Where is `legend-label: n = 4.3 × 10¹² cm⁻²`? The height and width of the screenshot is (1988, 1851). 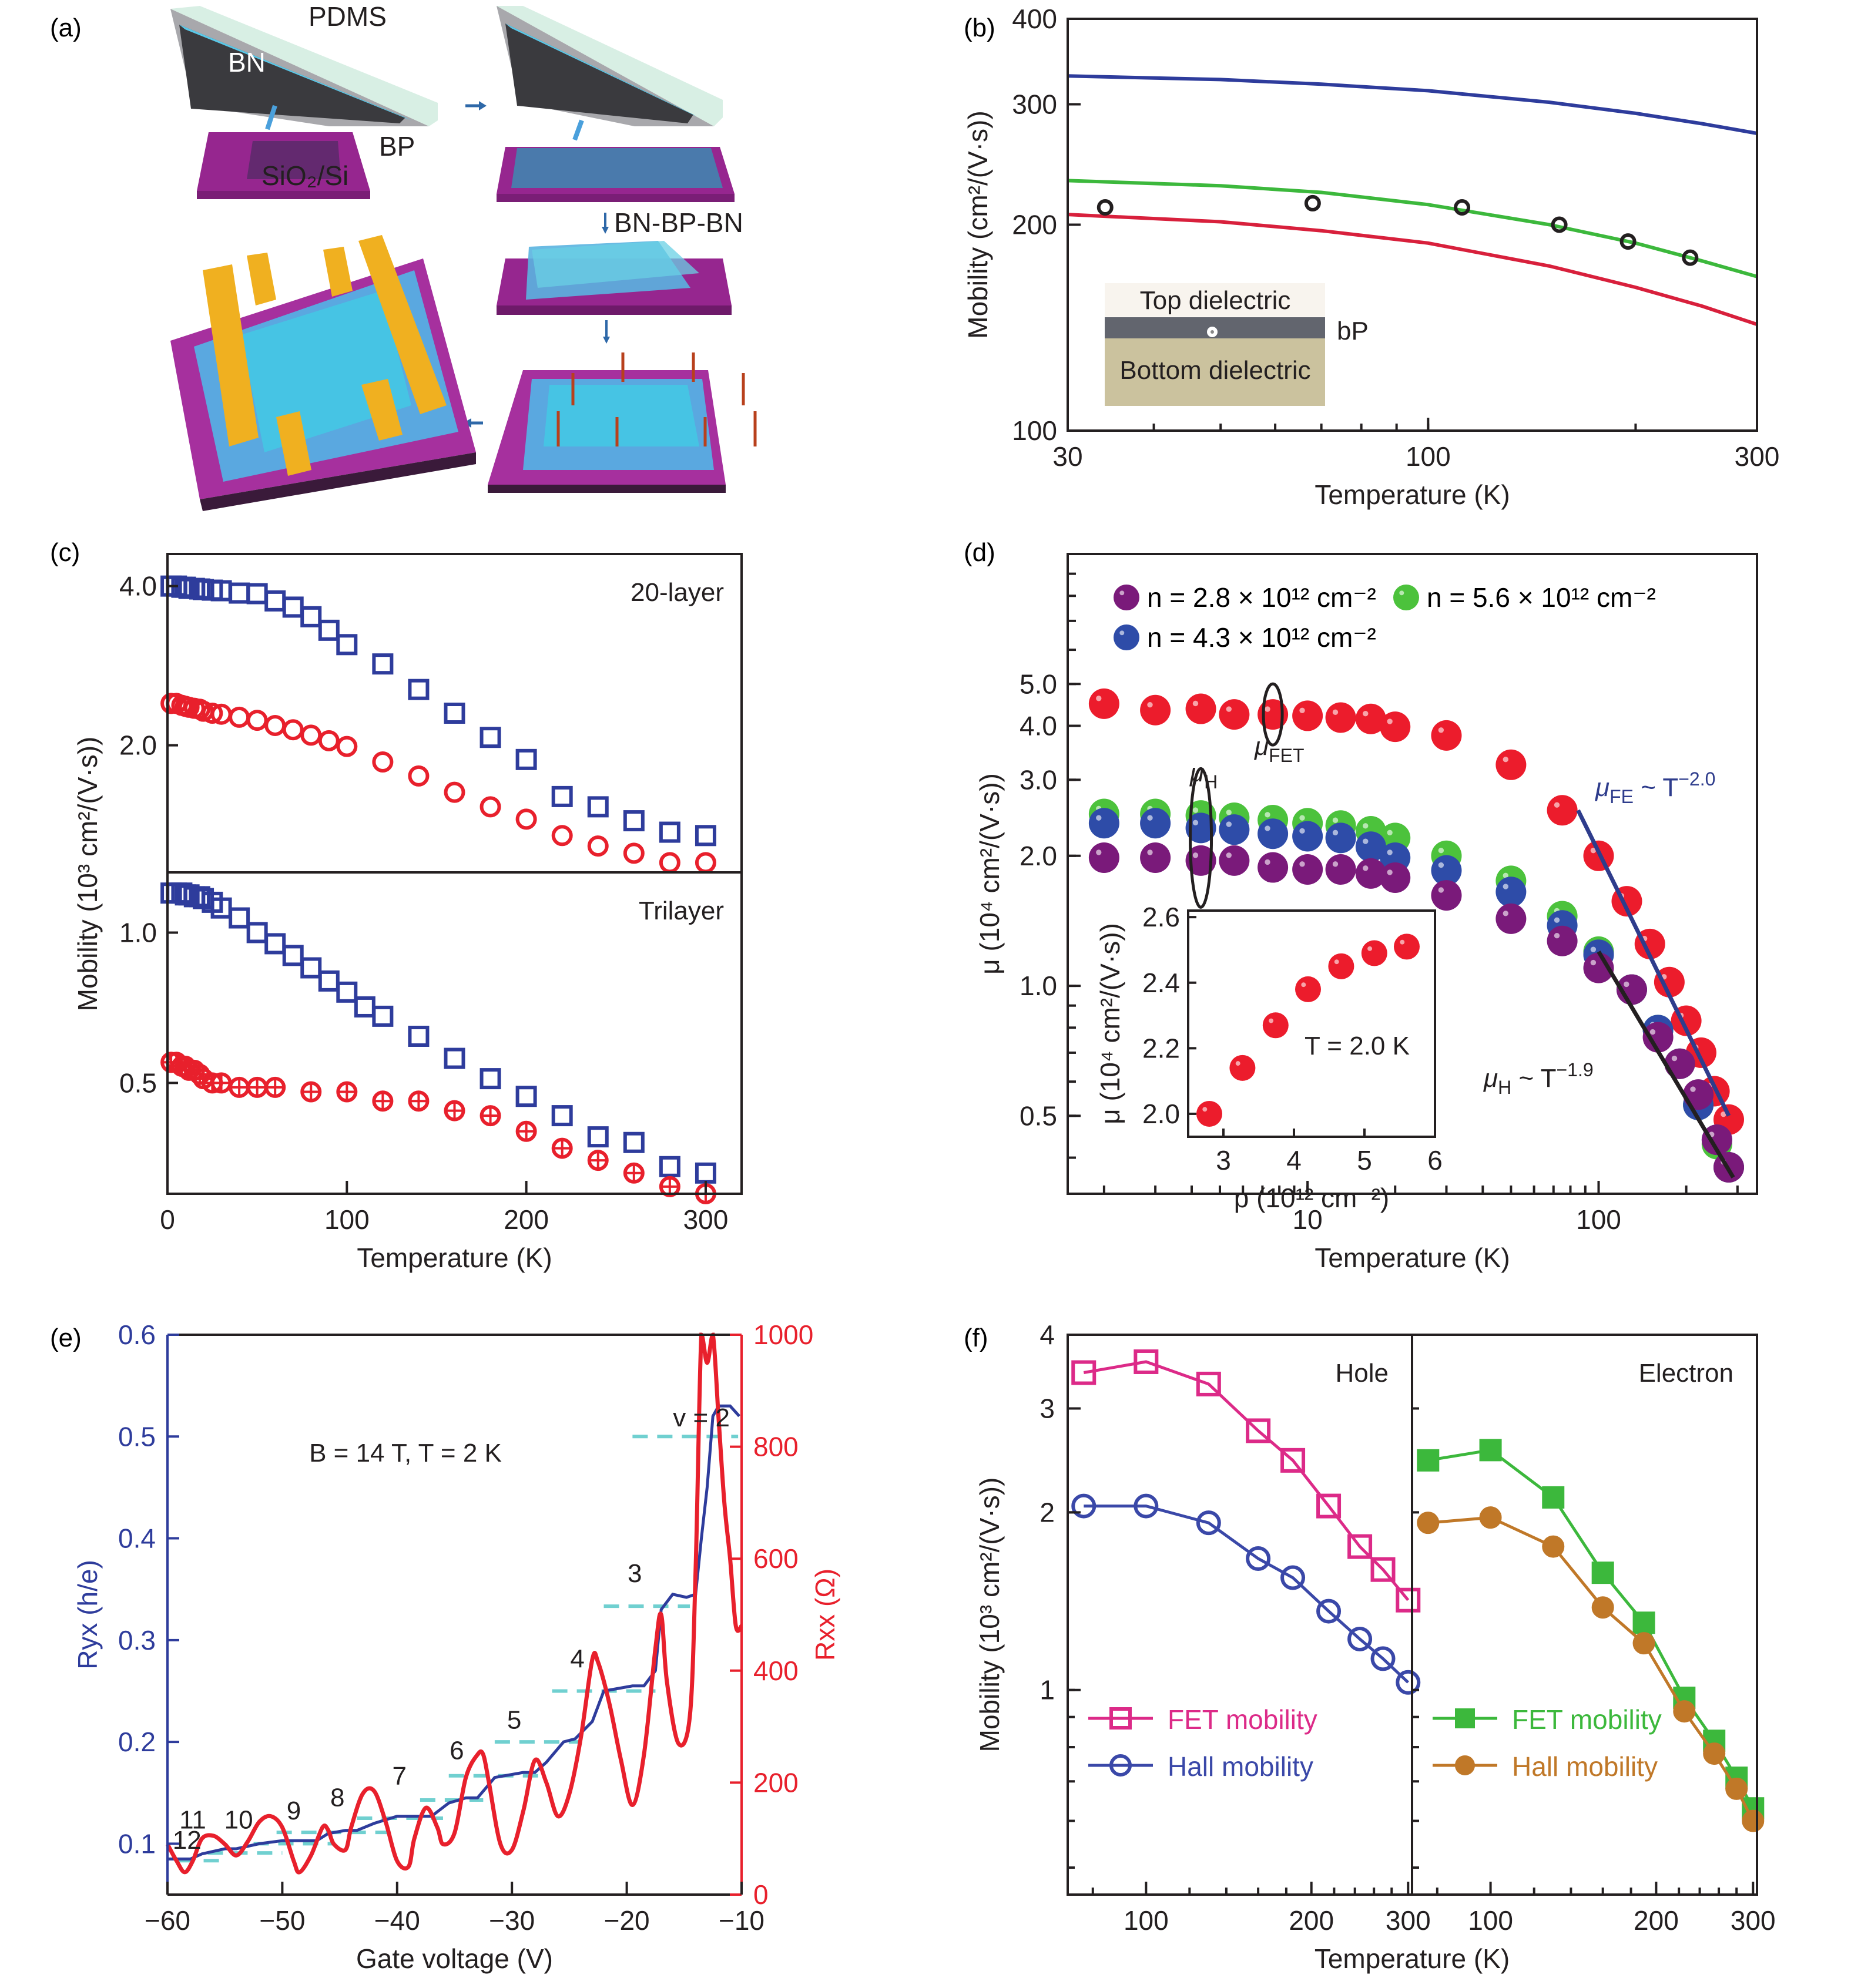 legend-label: n = 4.3 × 10¹² cm⁻² is located at coordinates (1261, 637).